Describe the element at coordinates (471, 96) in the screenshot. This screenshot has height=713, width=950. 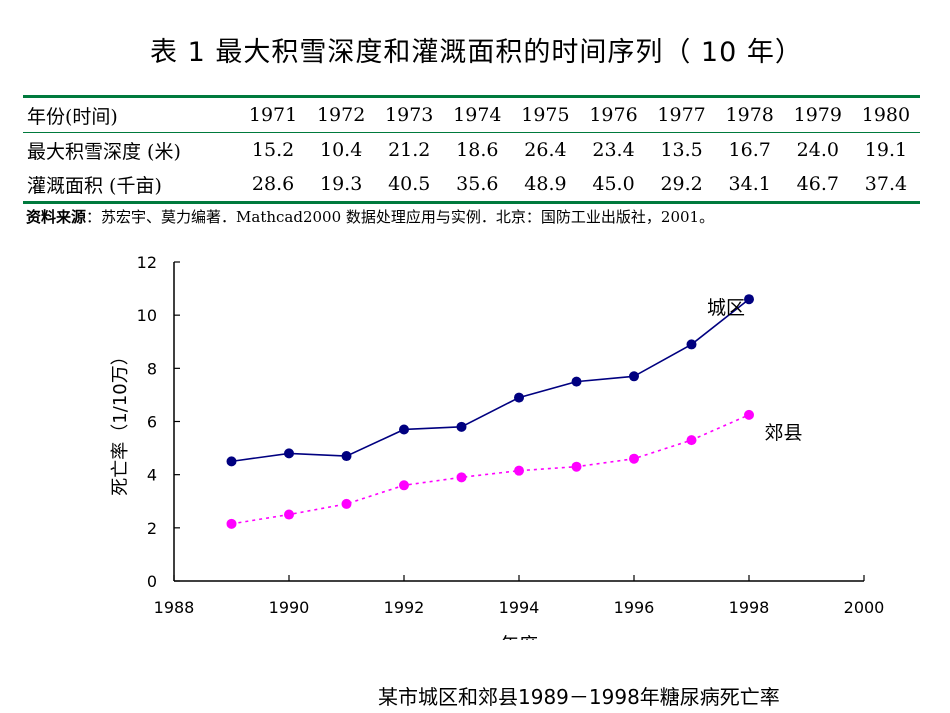
I see `table-top-rule` at that location.